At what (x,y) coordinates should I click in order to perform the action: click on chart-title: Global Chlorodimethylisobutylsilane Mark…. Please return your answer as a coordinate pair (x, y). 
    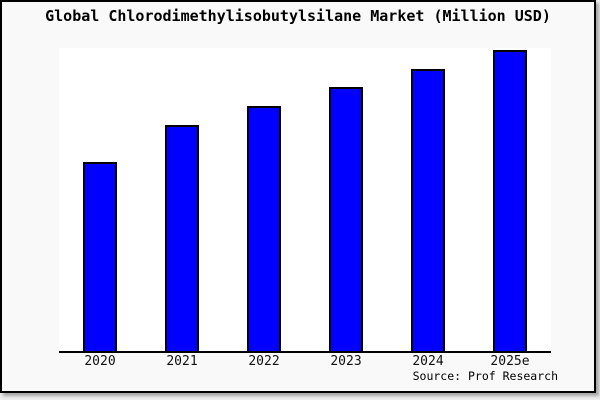
    Looking at the image, I should click on (298, 16).